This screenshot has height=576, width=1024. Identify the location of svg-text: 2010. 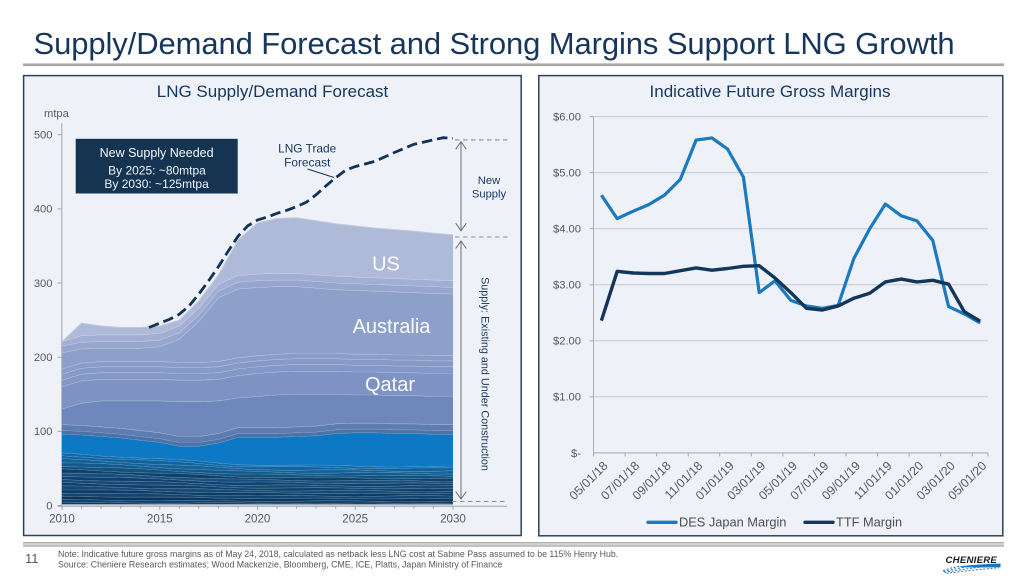
(62, 518).